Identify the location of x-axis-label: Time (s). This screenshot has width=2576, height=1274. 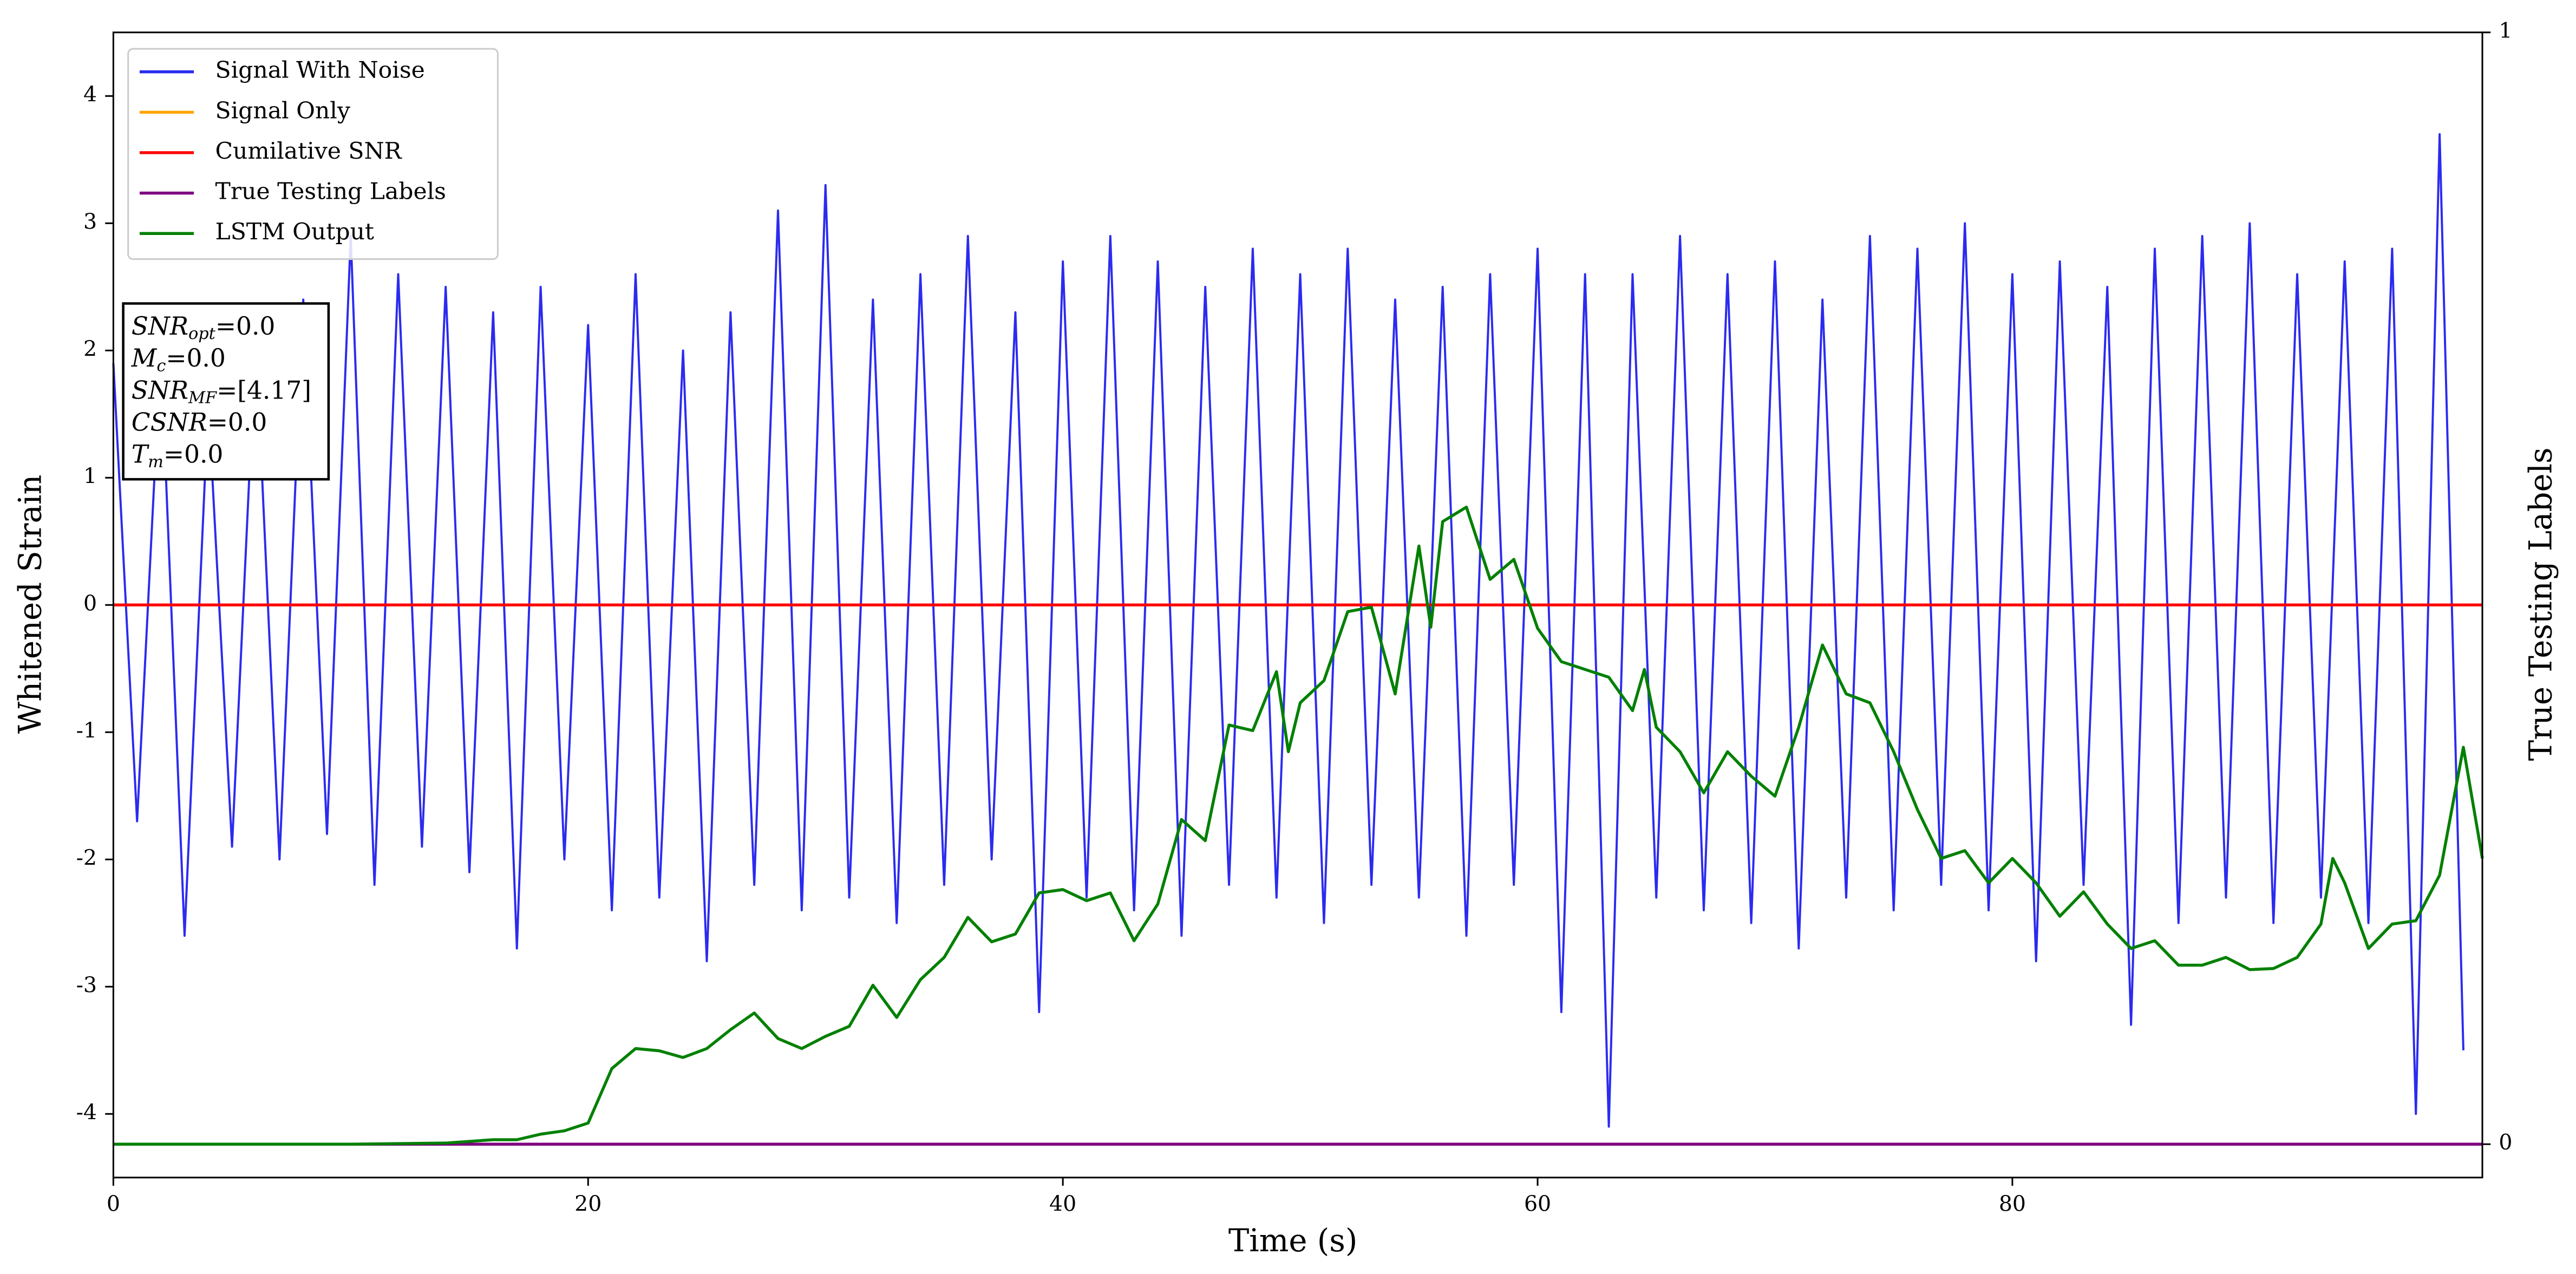
(1293, 1240).